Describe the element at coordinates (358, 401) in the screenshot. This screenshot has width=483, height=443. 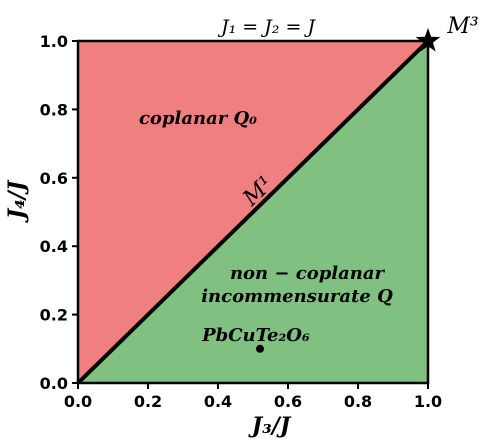
I see `x-tick-label: 0.8` at that location.